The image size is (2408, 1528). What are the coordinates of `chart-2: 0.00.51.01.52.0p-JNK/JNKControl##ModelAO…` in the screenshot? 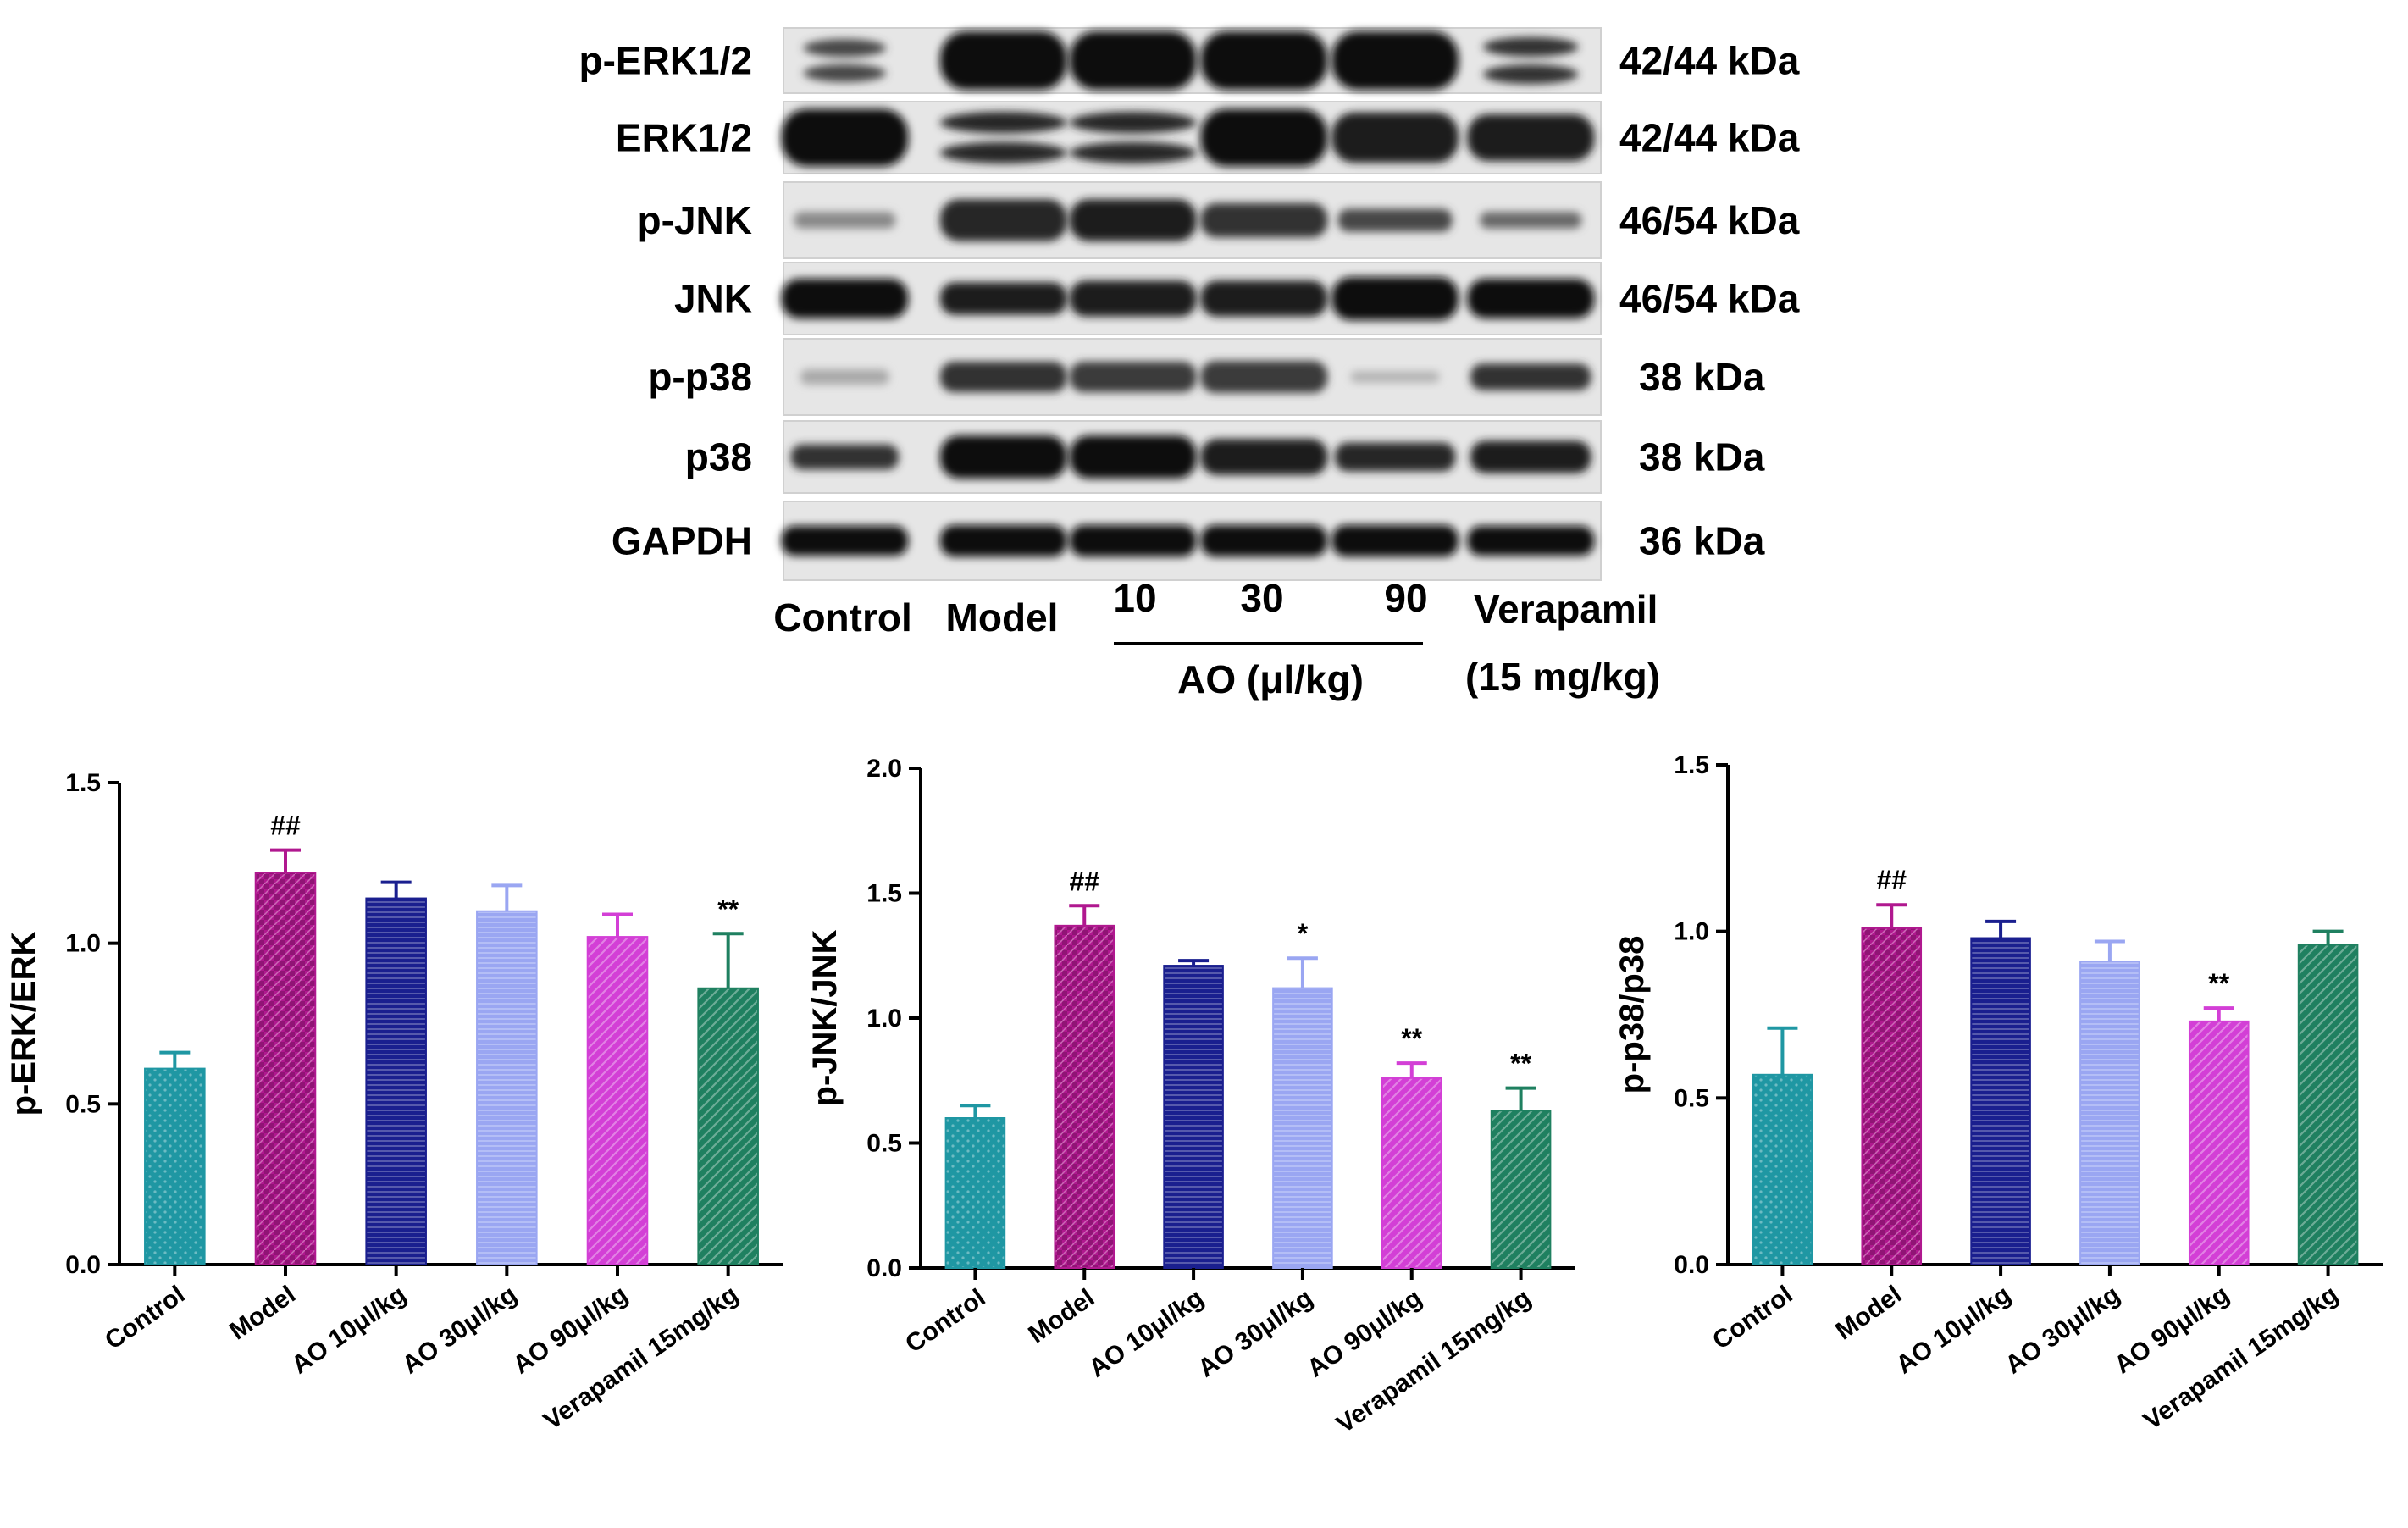 It's located at (1190, 1097).